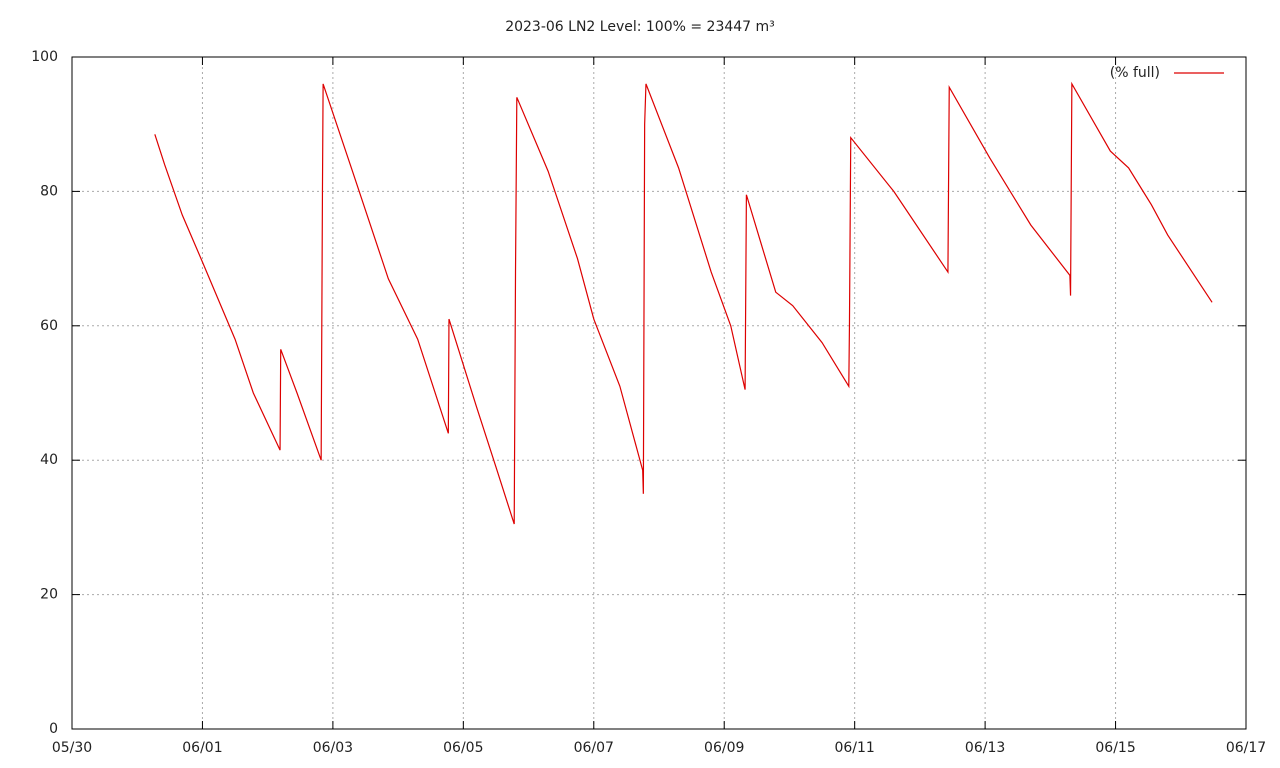 The width and height of the screenshot is (1280, 768). Describe the element at coordinates (594, 748) in the screenshot. I see `x-tick-label: 06/07` at that location.